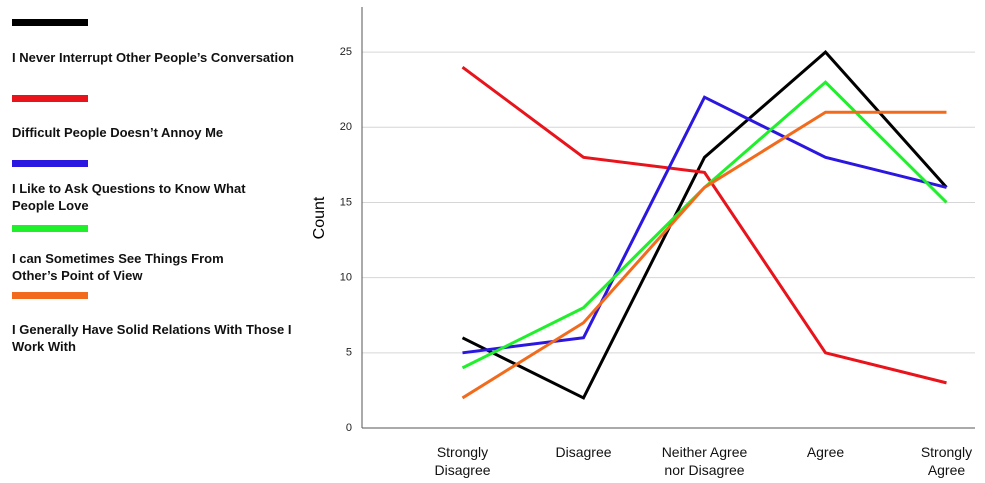  What do you see at coordinates (346, 278) in the screenshot?
I see `y-tick-label: 10` at bounding box center [346, 278].